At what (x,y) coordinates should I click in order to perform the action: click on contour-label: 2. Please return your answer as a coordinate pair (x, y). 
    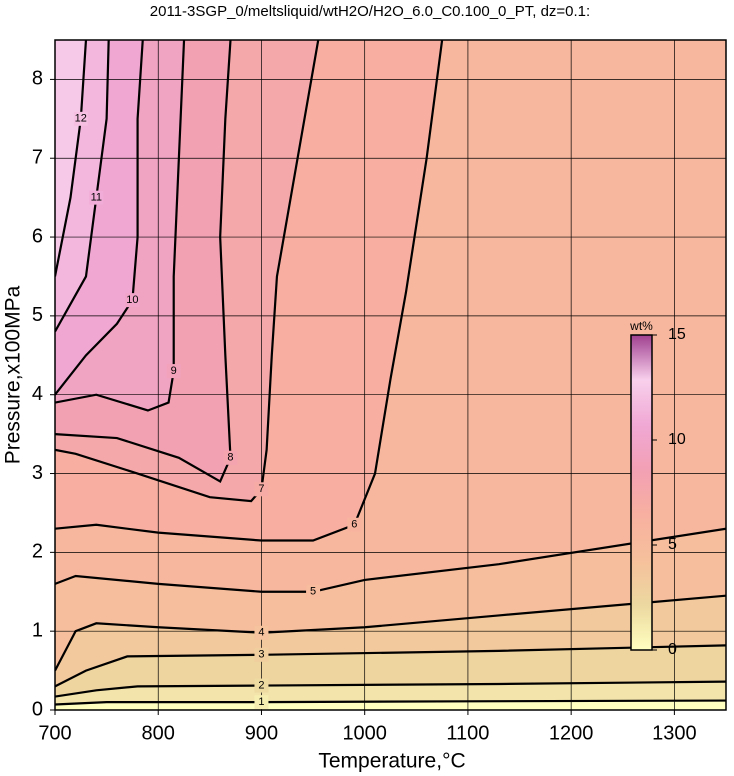
    Looking at the image, I should click on (261, 685).